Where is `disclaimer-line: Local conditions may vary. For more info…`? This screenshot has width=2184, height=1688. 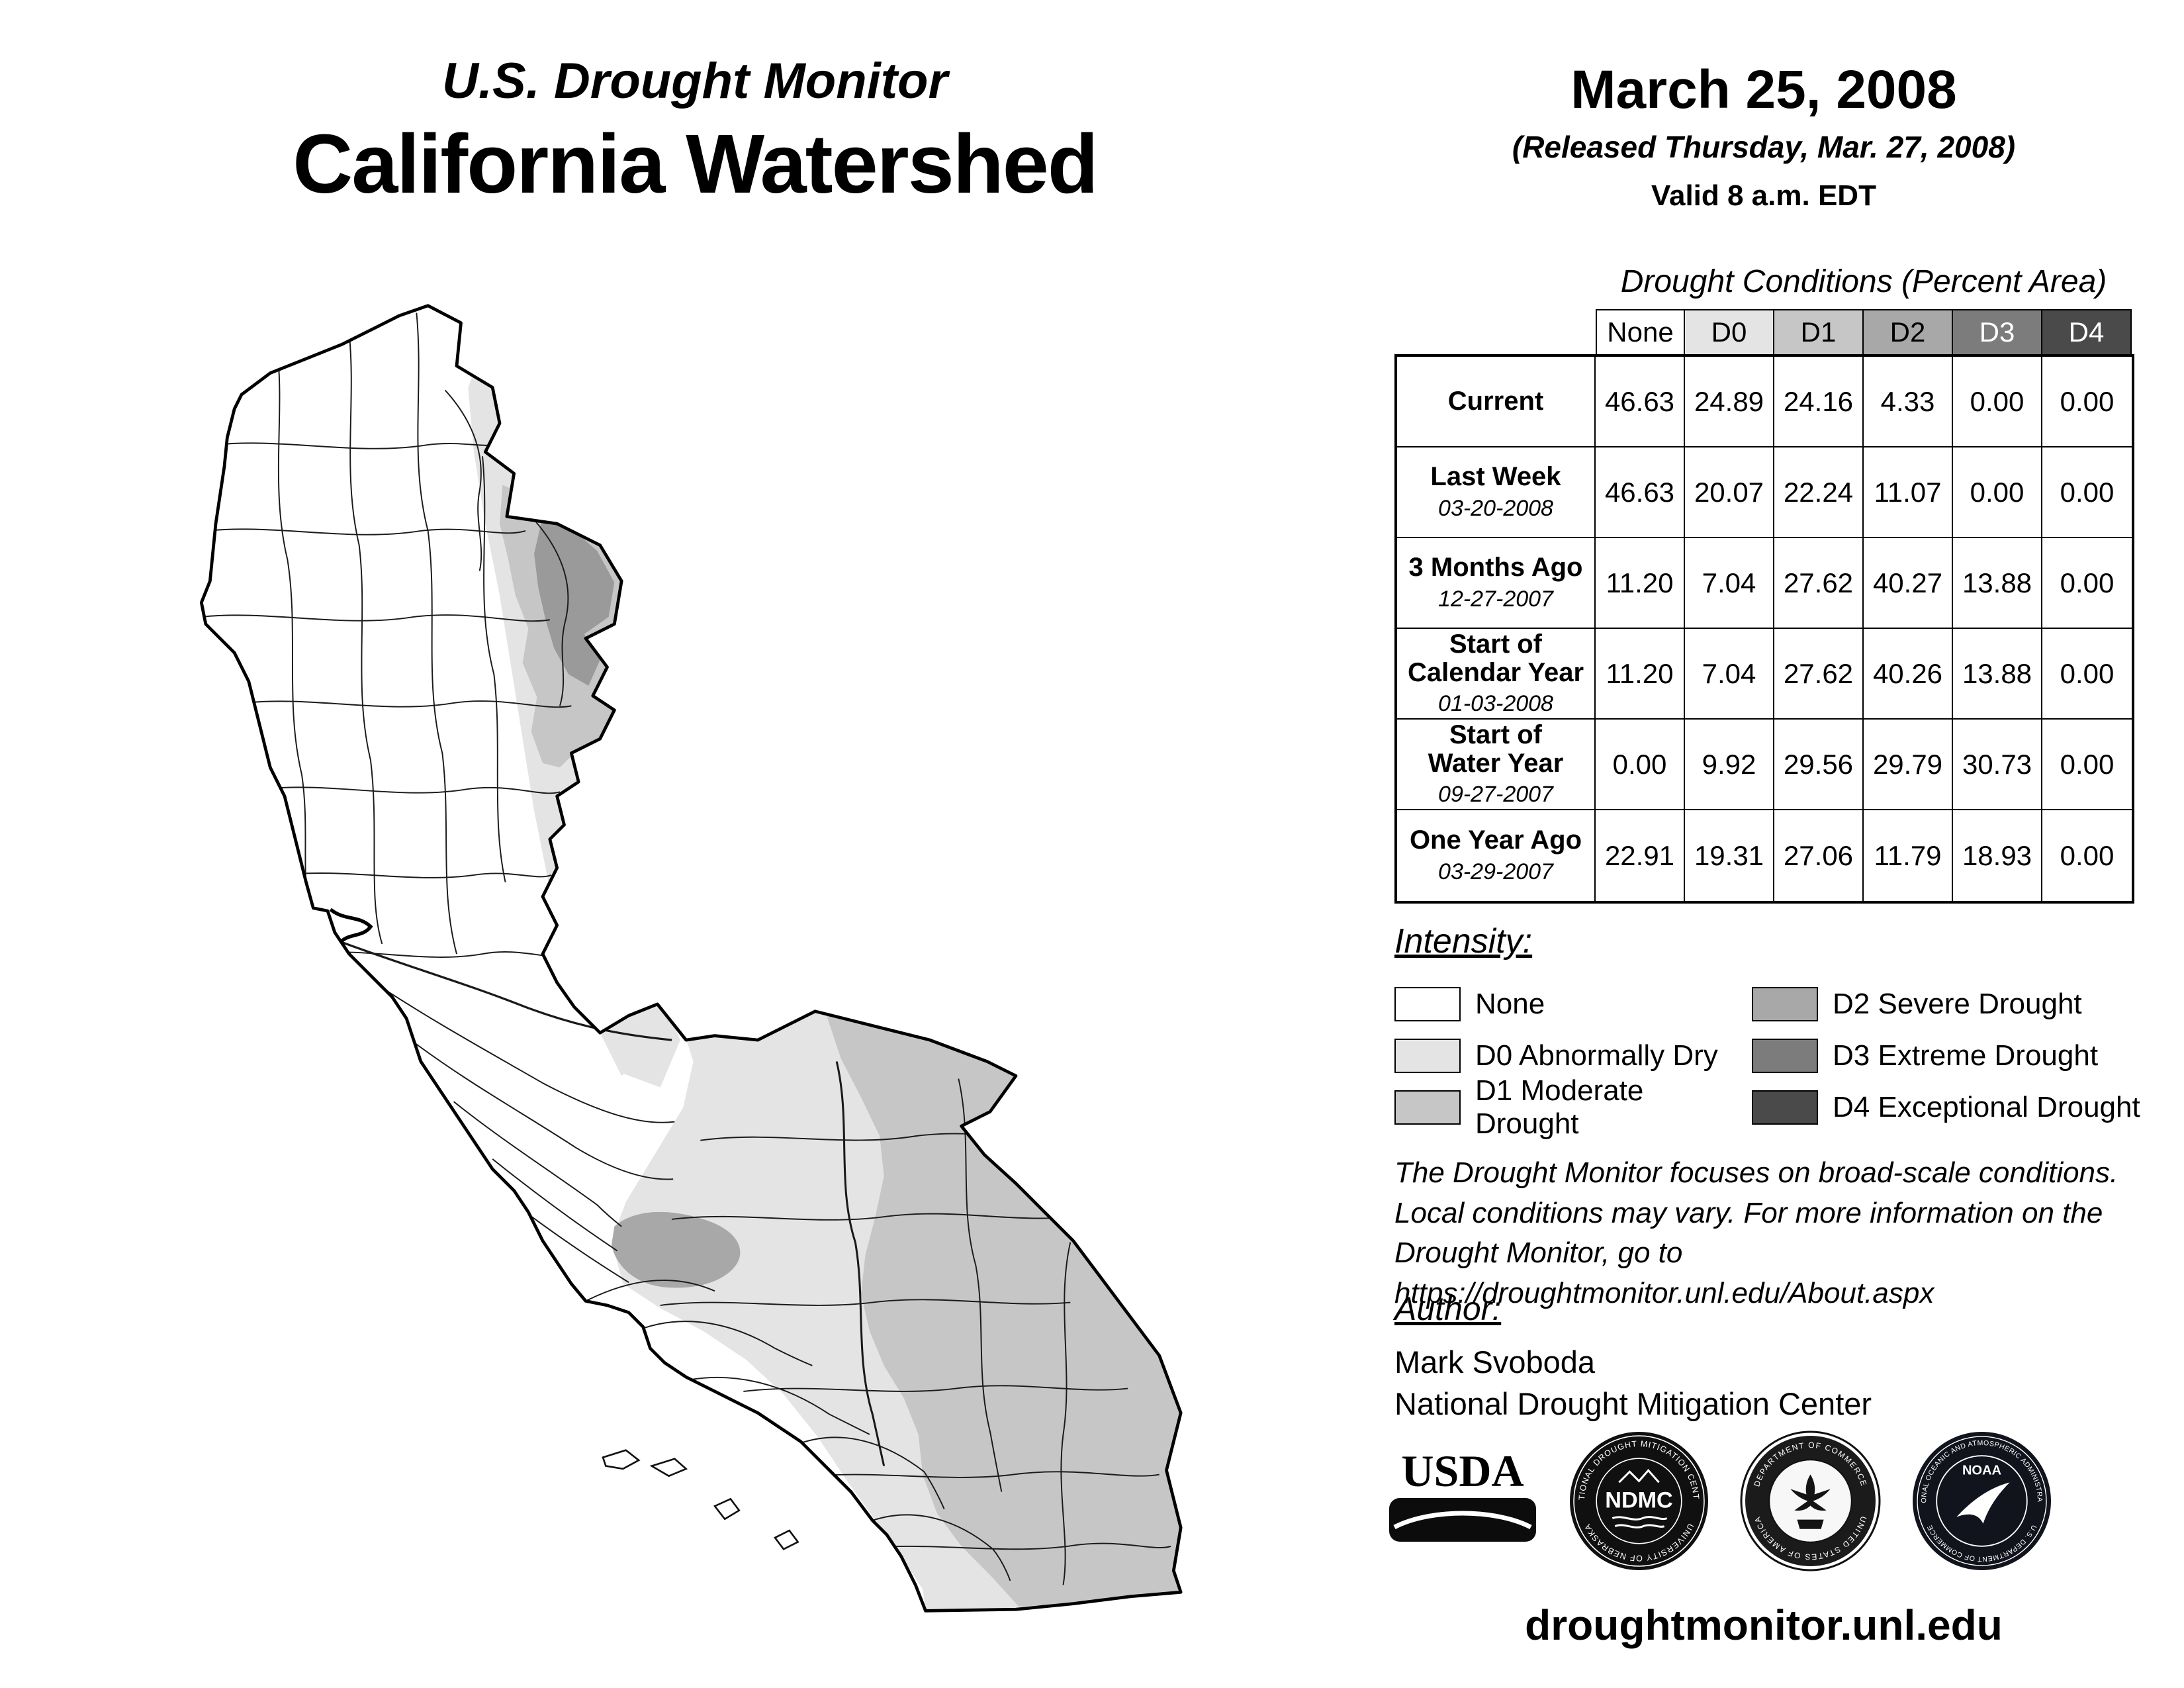 disclaimer-line: Local conditions may vary. For more info… is located at coordinates (1749, 1212).